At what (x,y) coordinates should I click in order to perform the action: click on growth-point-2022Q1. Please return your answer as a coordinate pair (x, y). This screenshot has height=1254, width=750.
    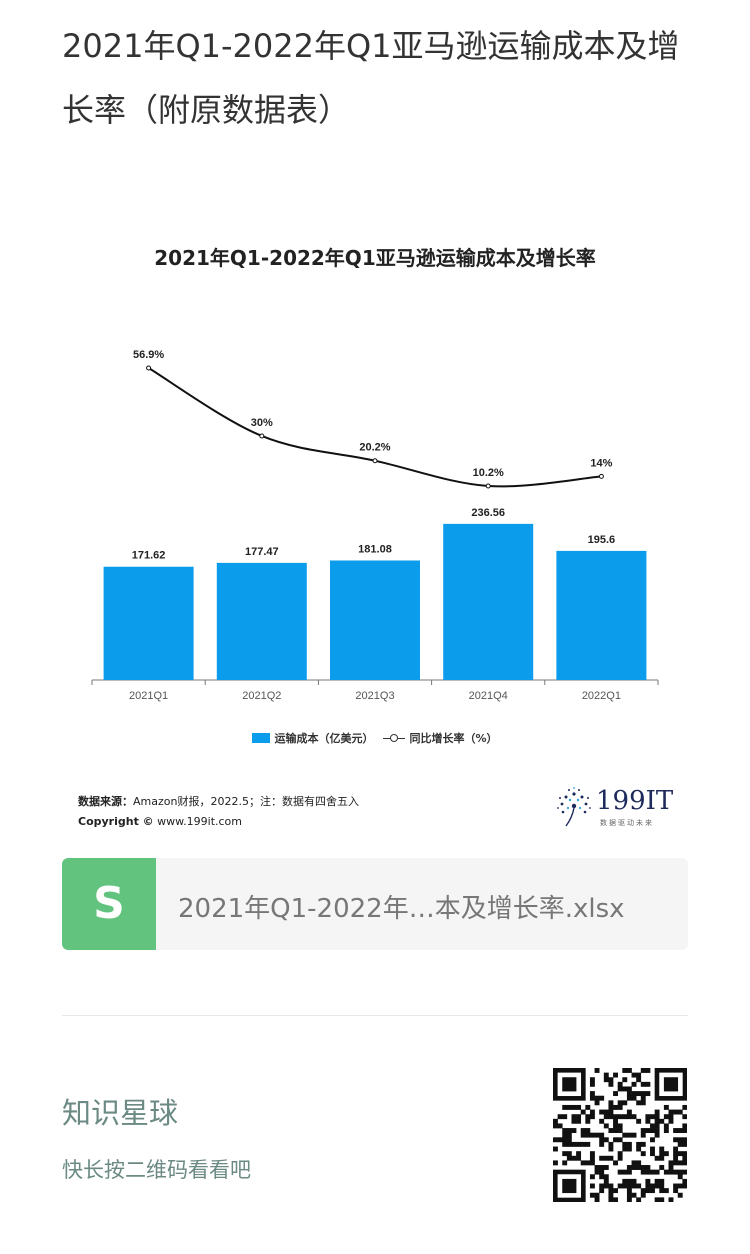
    Looking at the image, I should click on (601, 476).